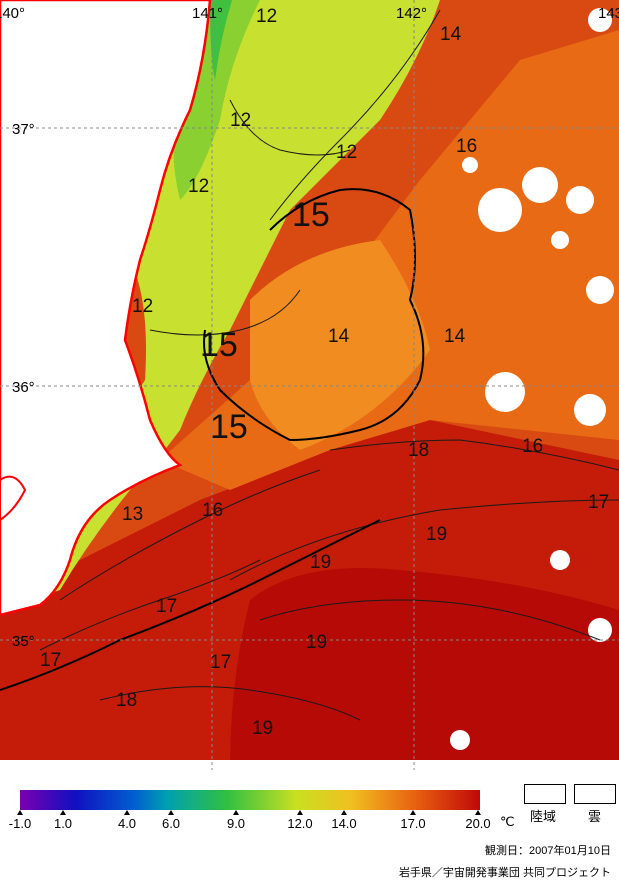  What do you see at coordinates (411, 13) in the screenshot?
I see `lon-label-142: 142°` at bounding box center [411, 13].